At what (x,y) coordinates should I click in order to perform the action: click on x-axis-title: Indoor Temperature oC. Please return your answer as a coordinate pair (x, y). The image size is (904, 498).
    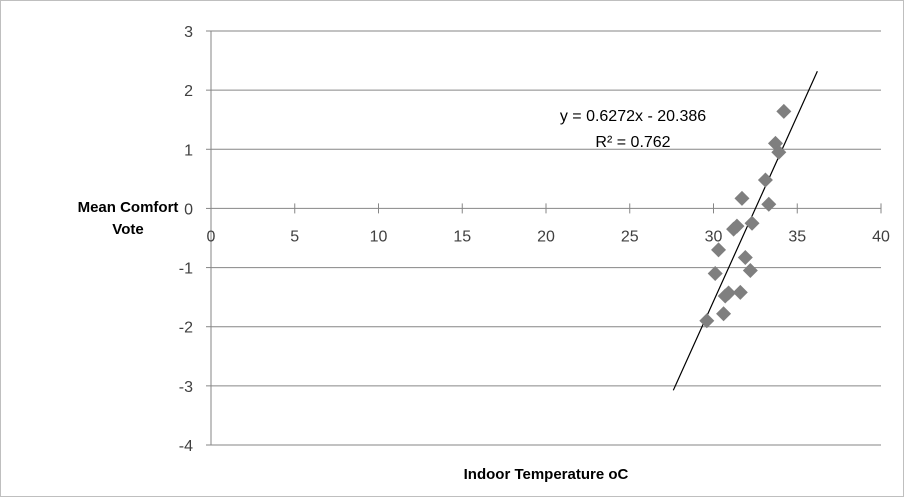
    Looking at the image, I should click on (546, 474).